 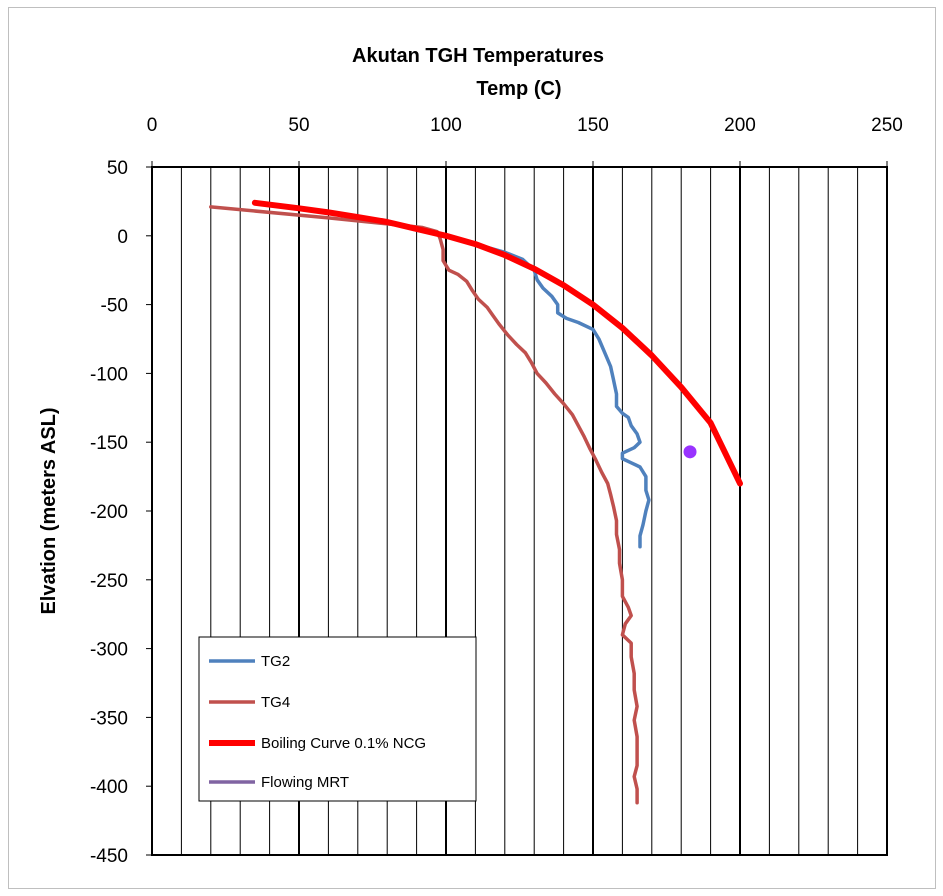 What do you see at coordinates (275, 661) in the screenshot?
I see `legend-label-tg2: TG2` at bounding box center [275, 661].